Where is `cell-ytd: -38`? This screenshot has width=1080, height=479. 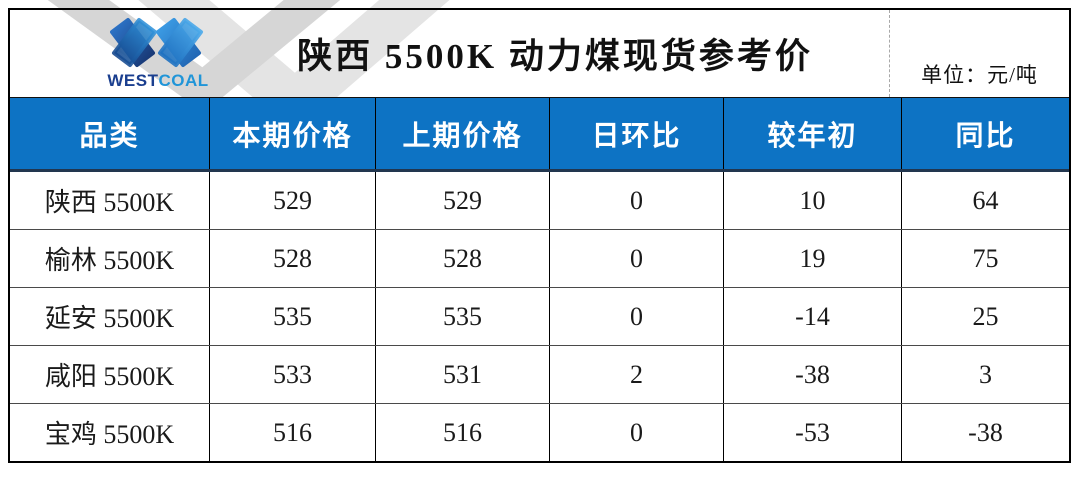 cell-ytd: -38 is located at coordinates (812, 374).